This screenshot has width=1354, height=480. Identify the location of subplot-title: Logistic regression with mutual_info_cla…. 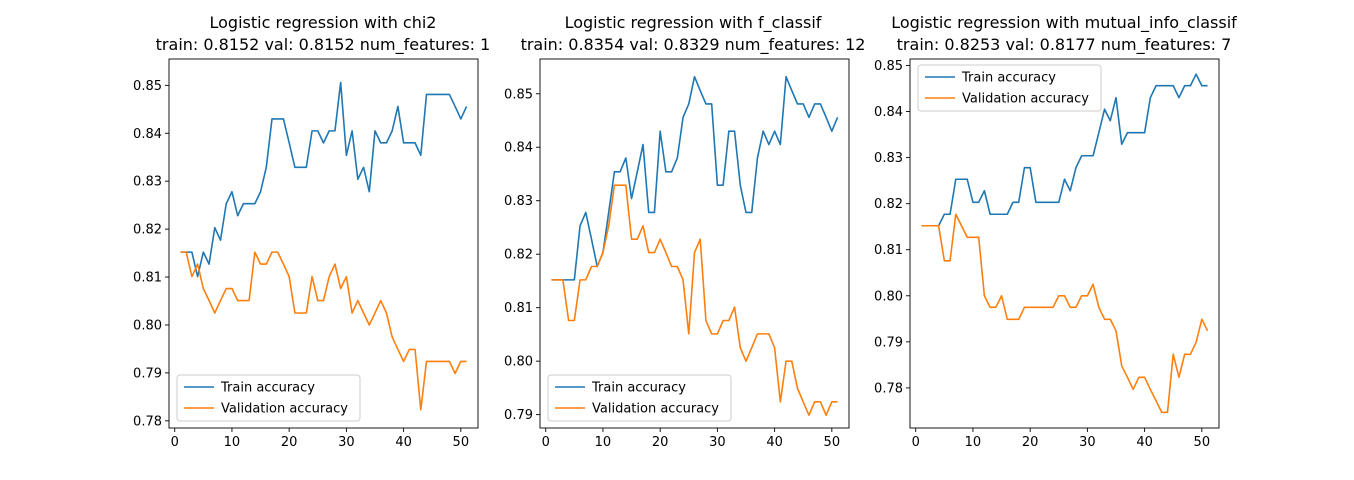
(1064, 23).